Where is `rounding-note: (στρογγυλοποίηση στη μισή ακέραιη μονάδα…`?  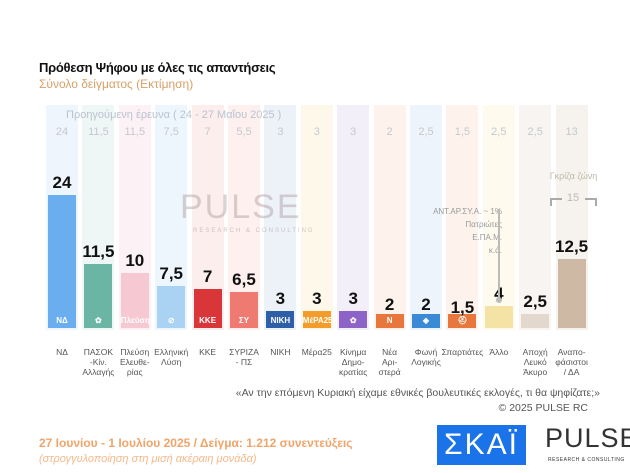 rounding-note: (στρογγυλοποίηση στη μισή ακέραιη μονάδα… is located at coordinates (148, 459).